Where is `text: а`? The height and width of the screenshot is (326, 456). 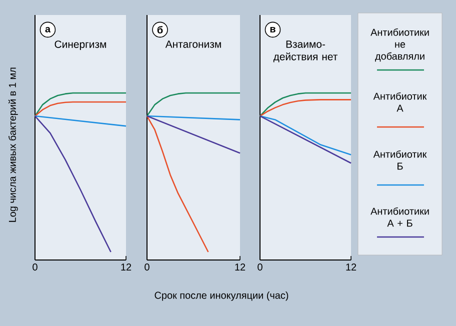 text: а is located at coordinates (48, 29).